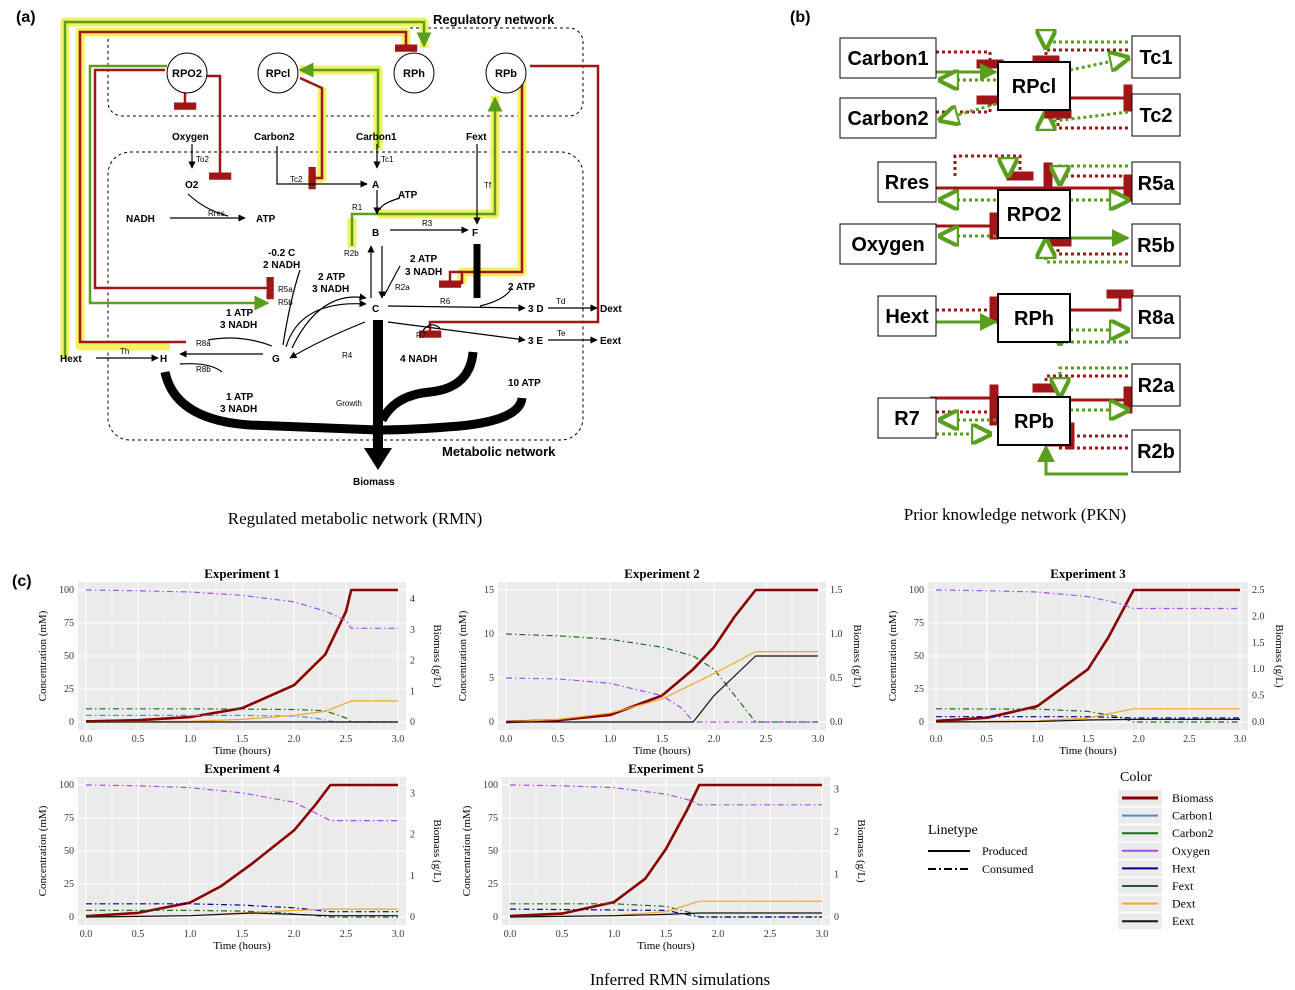  Describe the element at coordinates (1015, 514) in the screenshot. I see `caption-pkn: Prior knowledge network (PKN)` at that location.